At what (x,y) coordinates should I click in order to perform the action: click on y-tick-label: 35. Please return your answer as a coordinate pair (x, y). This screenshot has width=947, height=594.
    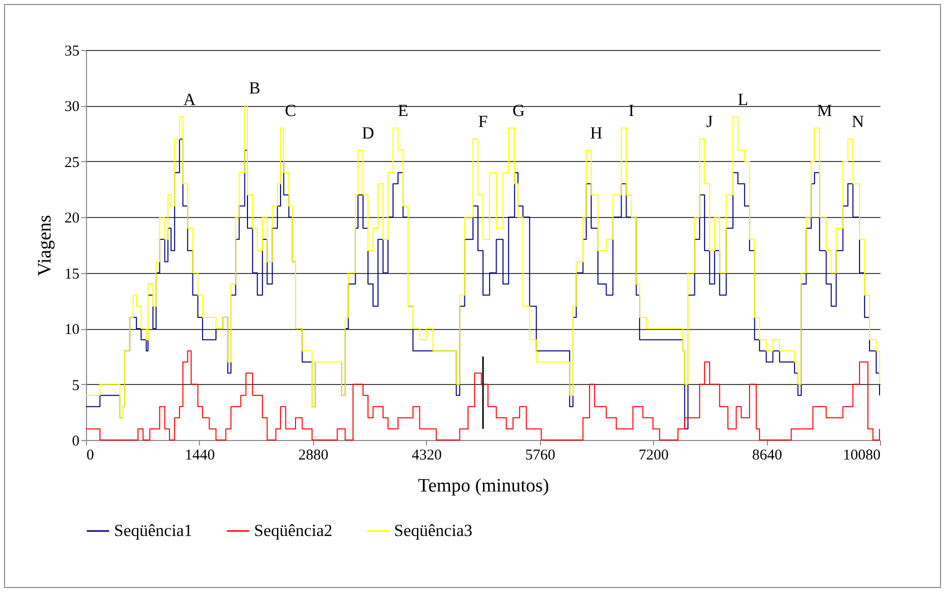
    Looking at the image, I should click on (72, 52).